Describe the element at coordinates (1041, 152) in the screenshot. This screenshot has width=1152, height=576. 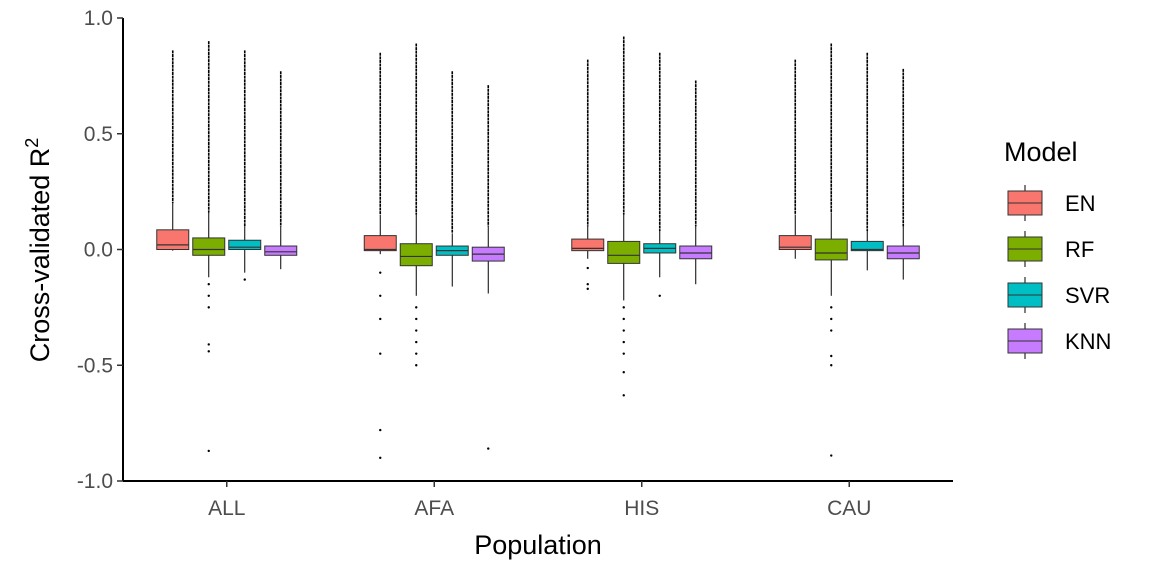
I see `legend-title: Model` at that location.